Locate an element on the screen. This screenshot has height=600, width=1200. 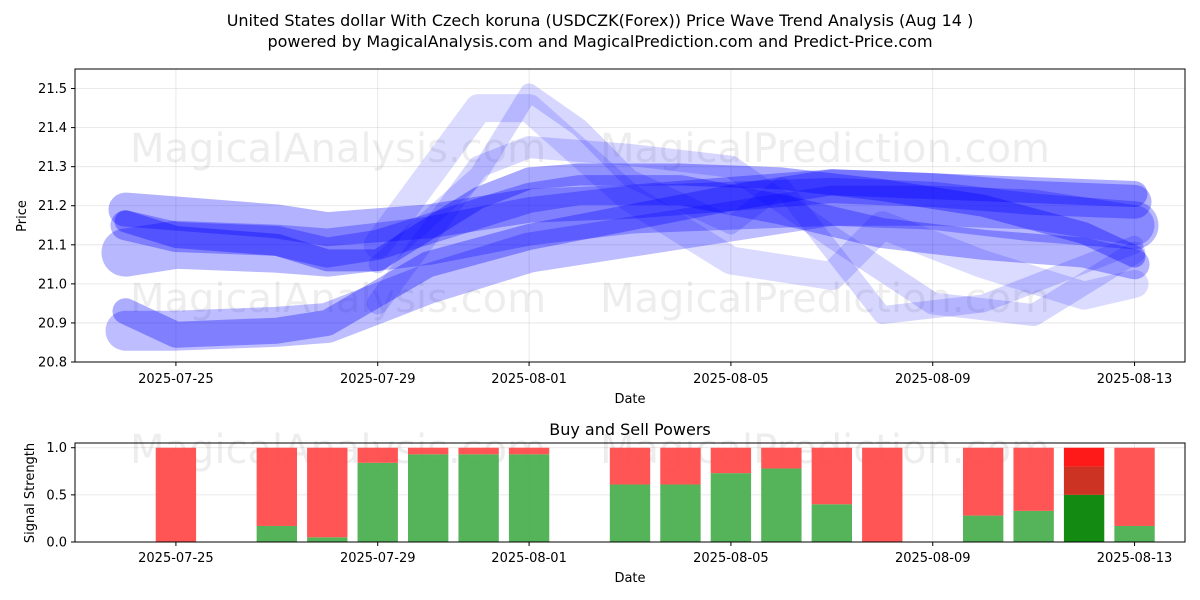
signal-x-tick-label: 2025-07-25 is located at coordinates (176, 558).